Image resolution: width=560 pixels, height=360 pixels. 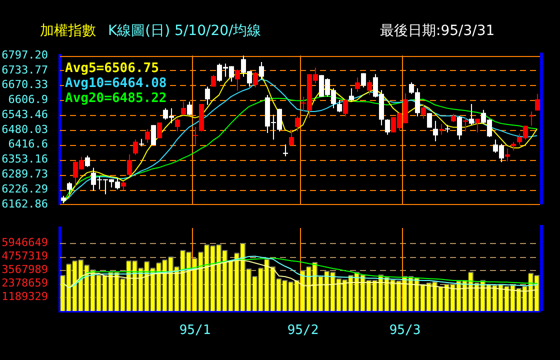 What do you see at coordinates (303, 330) in the screenshot?
I see `x-tick-label: 95/2` at bounding box center [303, 330].